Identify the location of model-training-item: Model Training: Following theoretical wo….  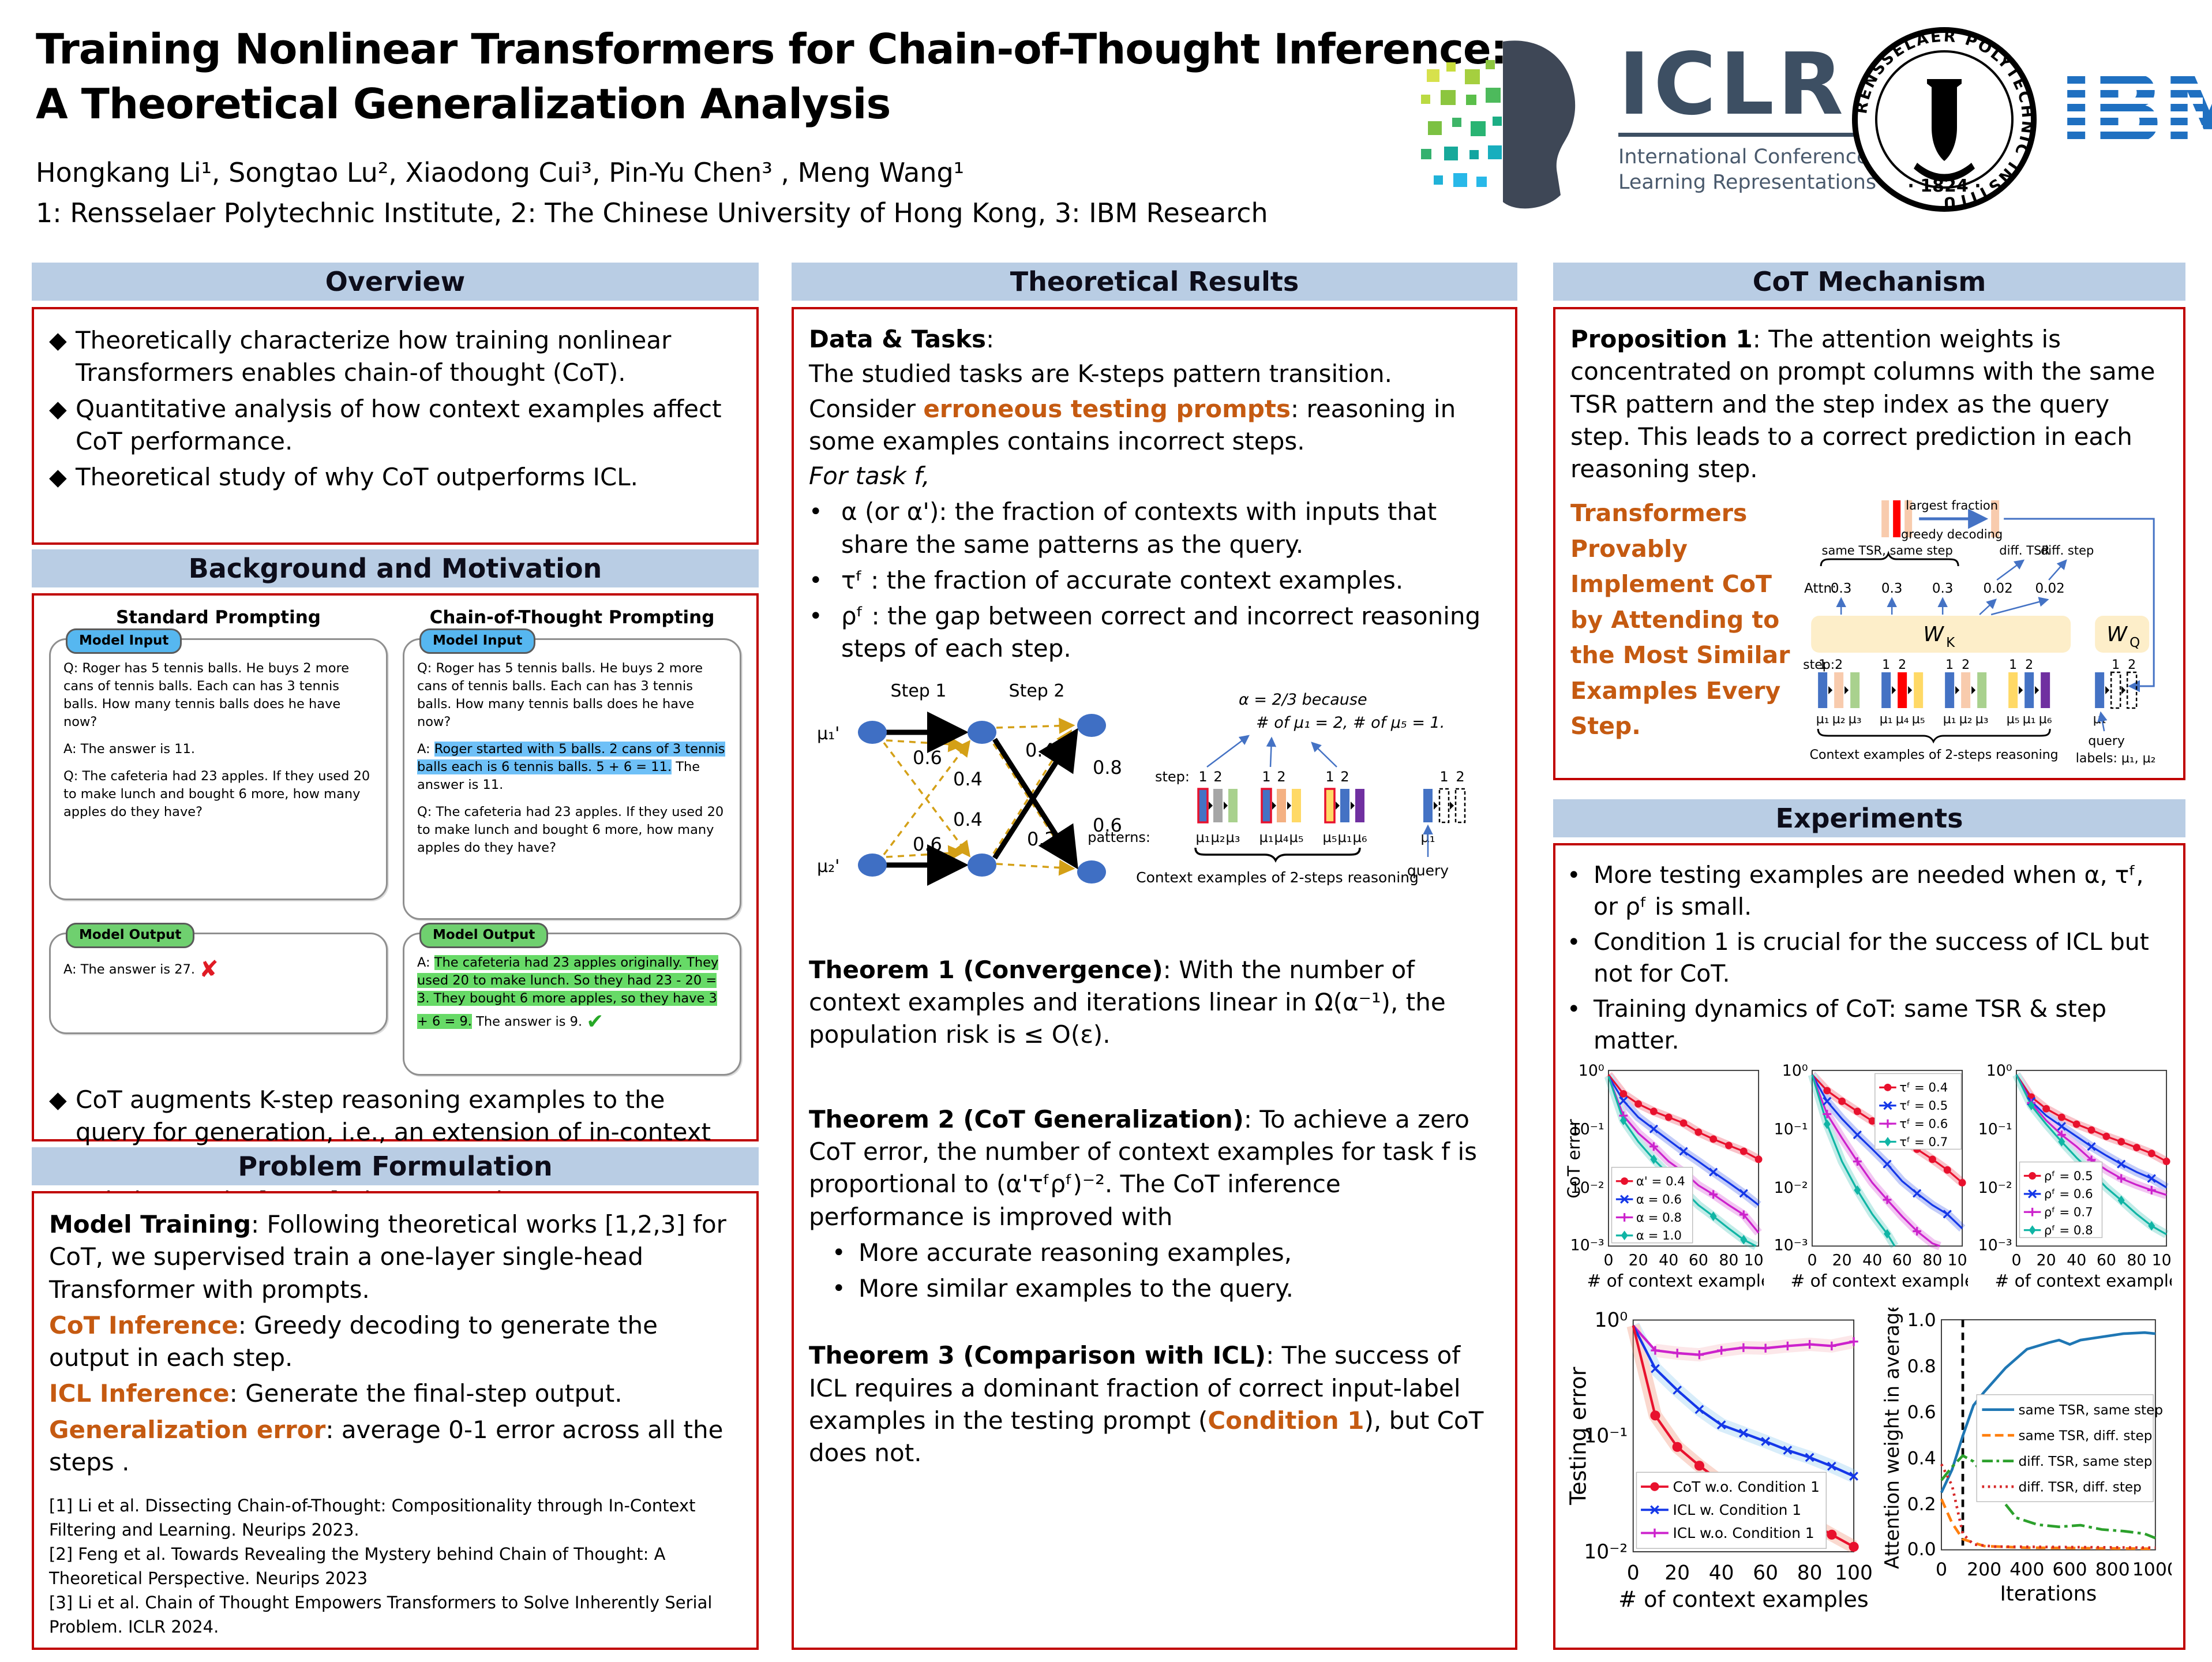
(387, 1257).